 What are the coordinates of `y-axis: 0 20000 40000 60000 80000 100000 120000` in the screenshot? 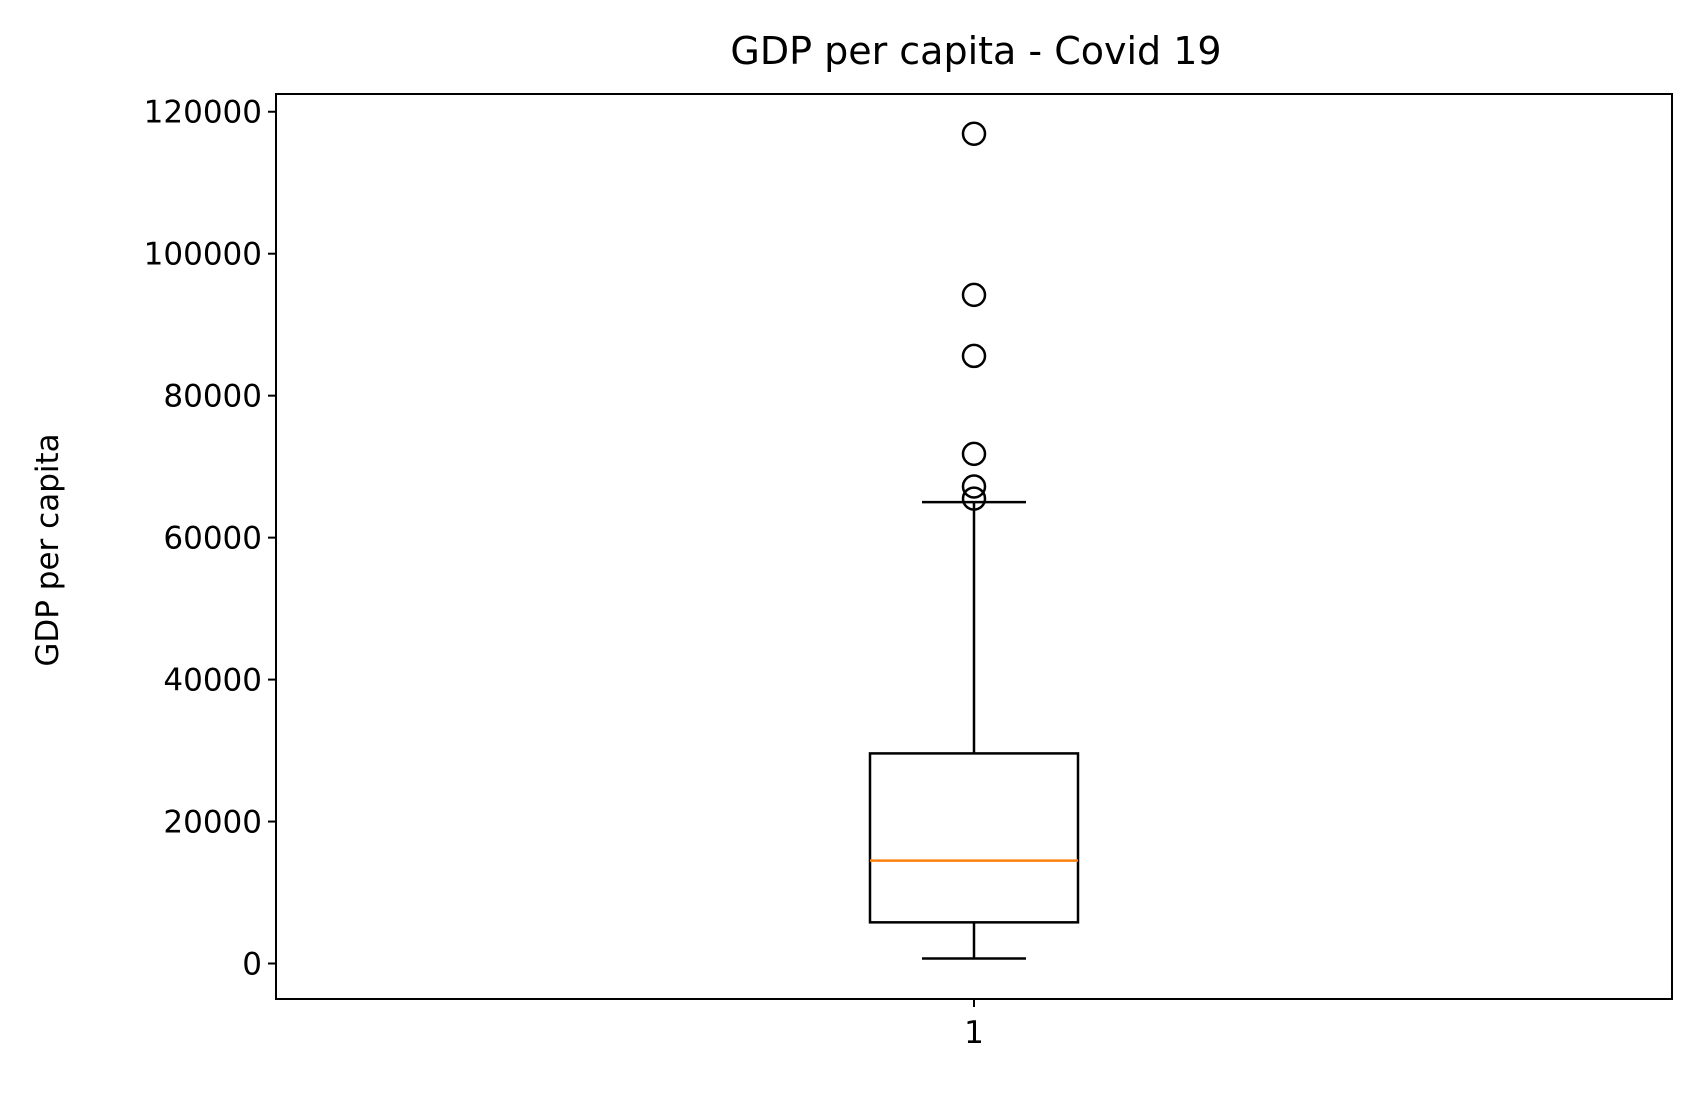 It's located at (210, 539).